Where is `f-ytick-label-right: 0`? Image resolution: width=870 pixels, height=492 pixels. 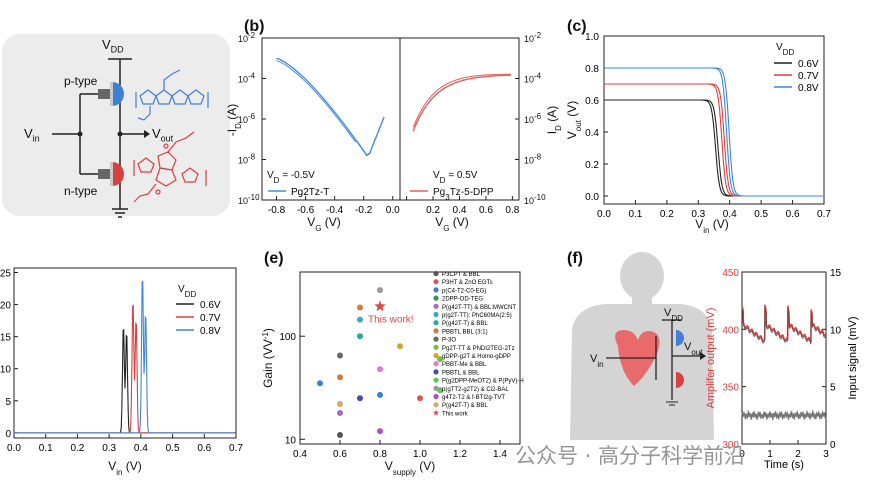
f-ytick-label-right: 0 is located at coordinates (833, 445).